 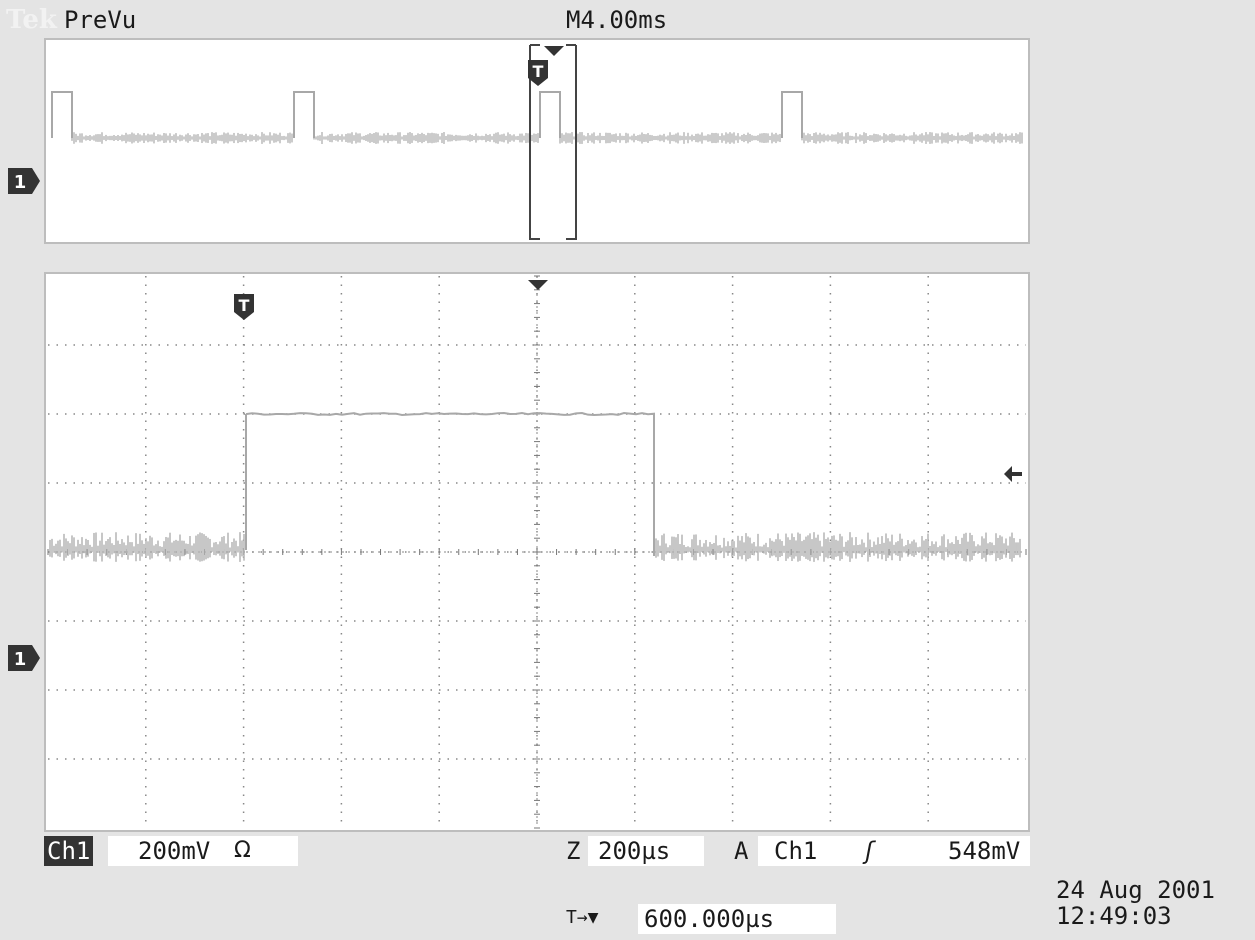 What do you see at coordinates (984, 851) in the screenshot?
I see `trigger-level-value: 548mV` at bounding box center [984, 851].